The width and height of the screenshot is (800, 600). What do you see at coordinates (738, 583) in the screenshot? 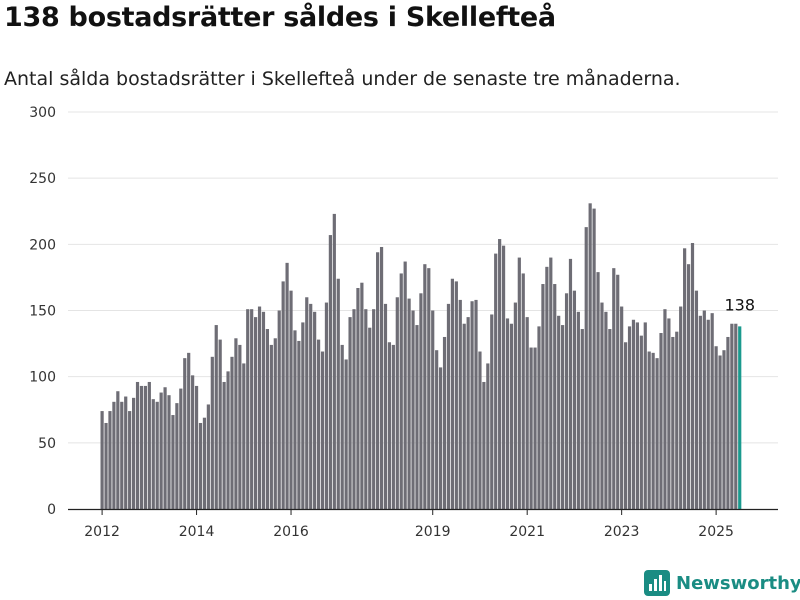
I see `brand-name: Newsworthy` at bounding box center [738, 583].